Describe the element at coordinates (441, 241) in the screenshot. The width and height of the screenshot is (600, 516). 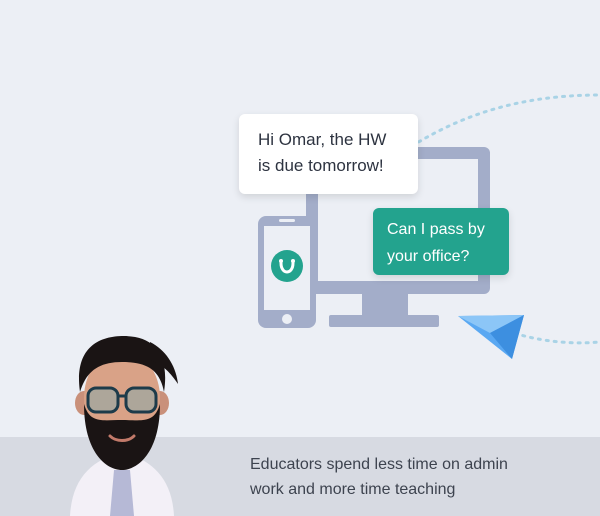
I see `student-reply-bubble: Can I pass by your office?` at that location.